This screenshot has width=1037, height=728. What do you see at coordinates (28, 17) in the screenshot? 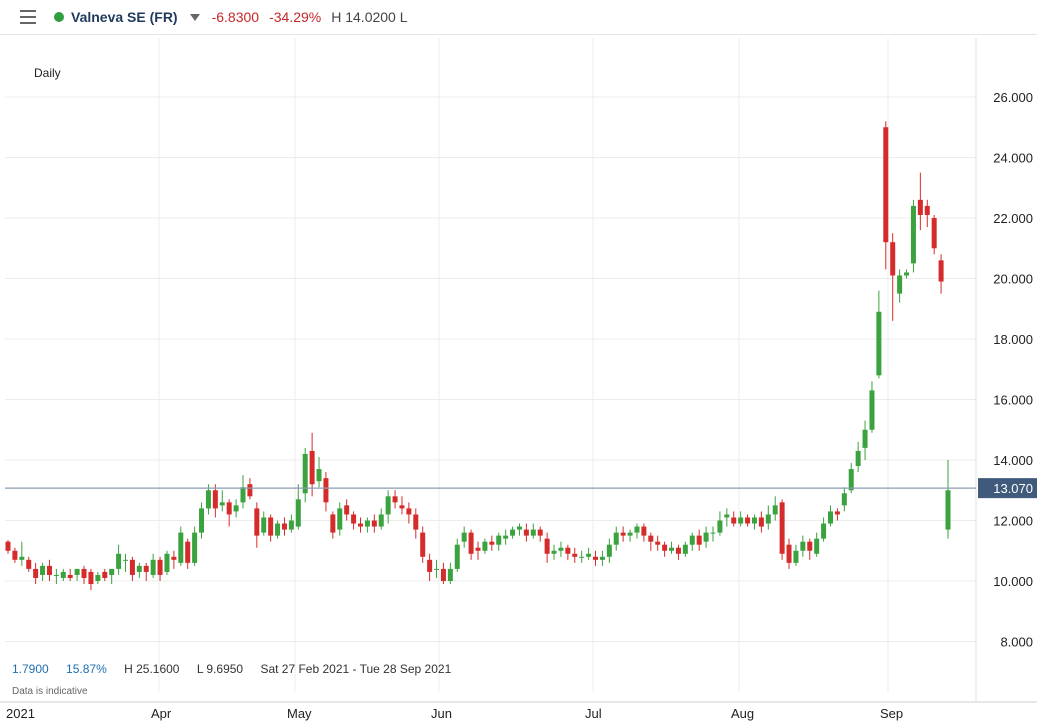
I see `menu-icon` at bounding box center [28, 17].